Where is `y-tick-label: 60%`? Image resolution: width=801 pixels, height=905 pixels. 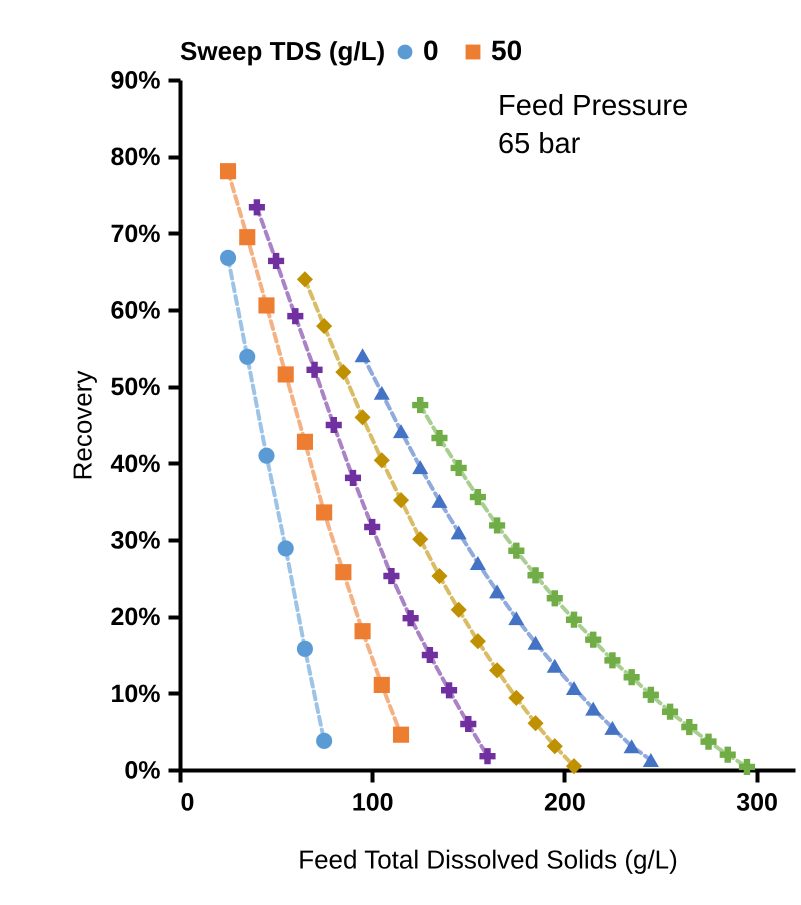 y-tick-label: 60% is located at coordinates (135, 310).